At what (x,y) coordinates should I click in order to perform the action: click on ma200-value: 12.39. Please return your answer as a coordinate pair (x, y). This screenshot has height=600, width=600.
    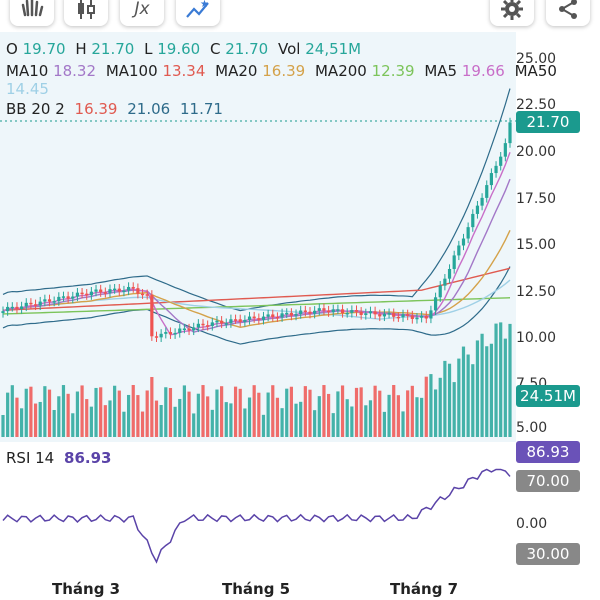
    Looking at the image, I should click on (393, 71).